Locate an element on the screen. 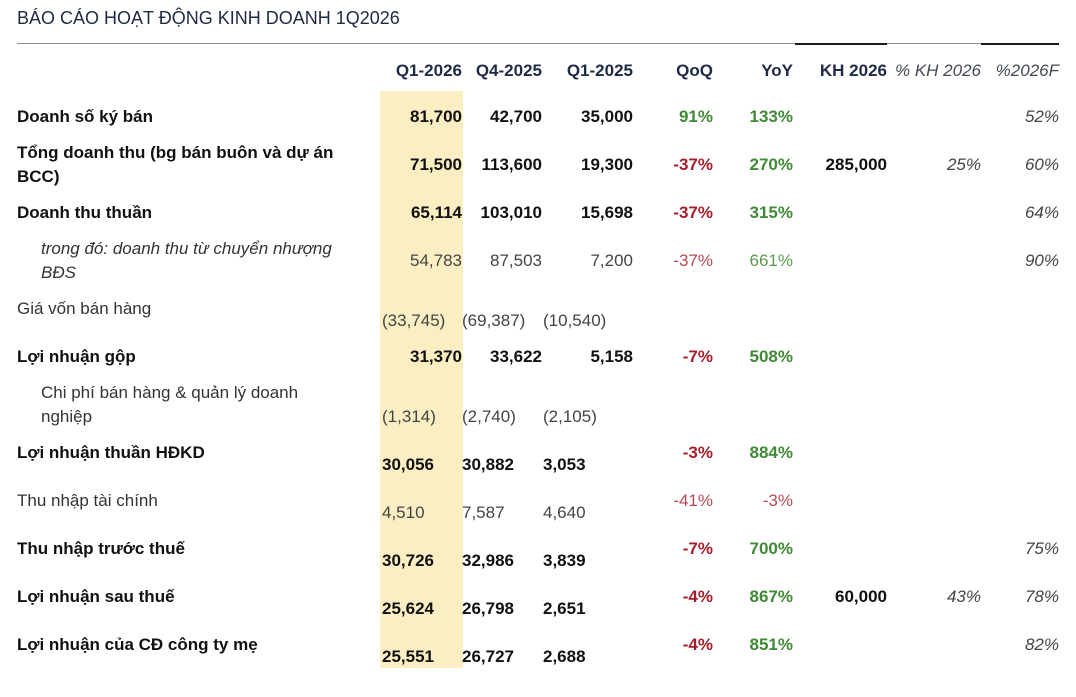 The image size is (1076, 697). row-label: Lợi nhuận của CĐ công ty mẹ is located at coordinates (137, 645).